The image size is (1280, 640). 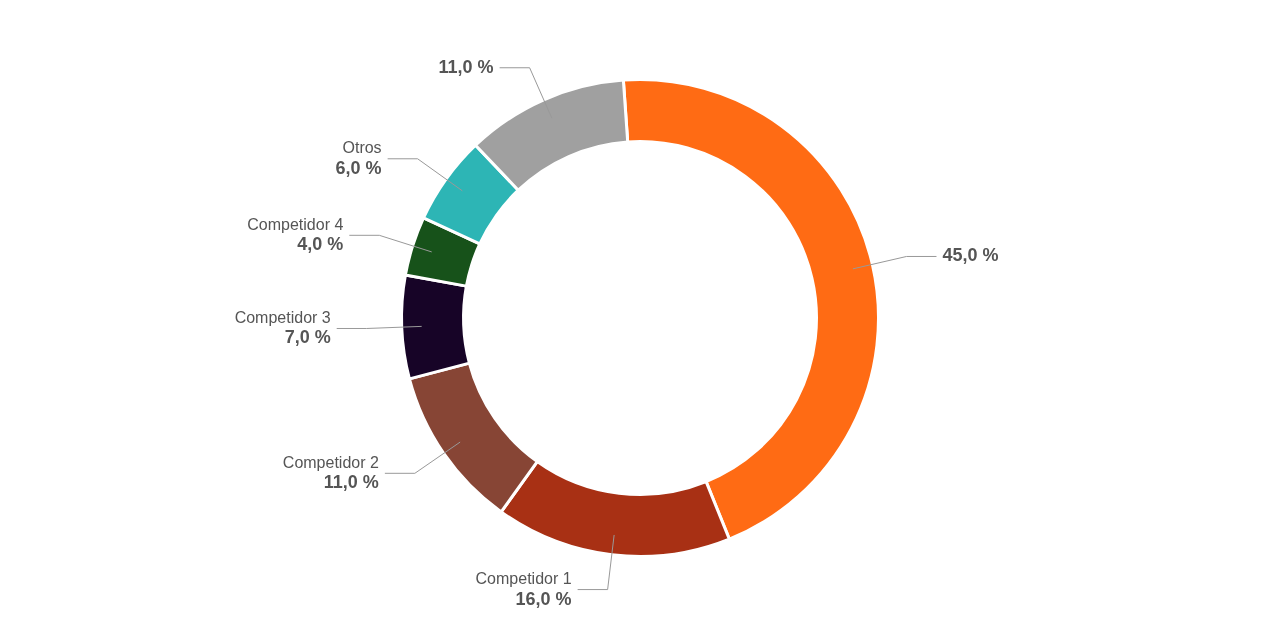 I want to click on slice-label: Competidor 3, so click(x=282, y=317).